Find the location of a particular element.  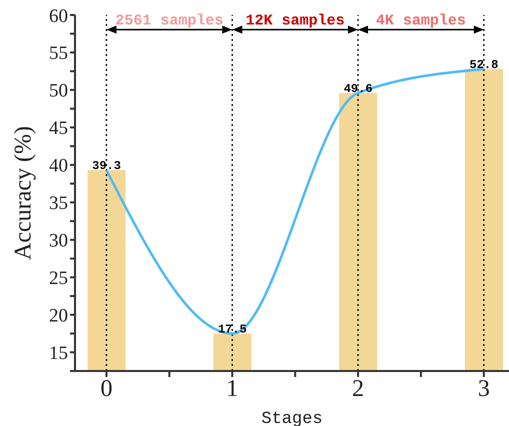

y-tick-label: 50 is located at coordinates (58, 91).